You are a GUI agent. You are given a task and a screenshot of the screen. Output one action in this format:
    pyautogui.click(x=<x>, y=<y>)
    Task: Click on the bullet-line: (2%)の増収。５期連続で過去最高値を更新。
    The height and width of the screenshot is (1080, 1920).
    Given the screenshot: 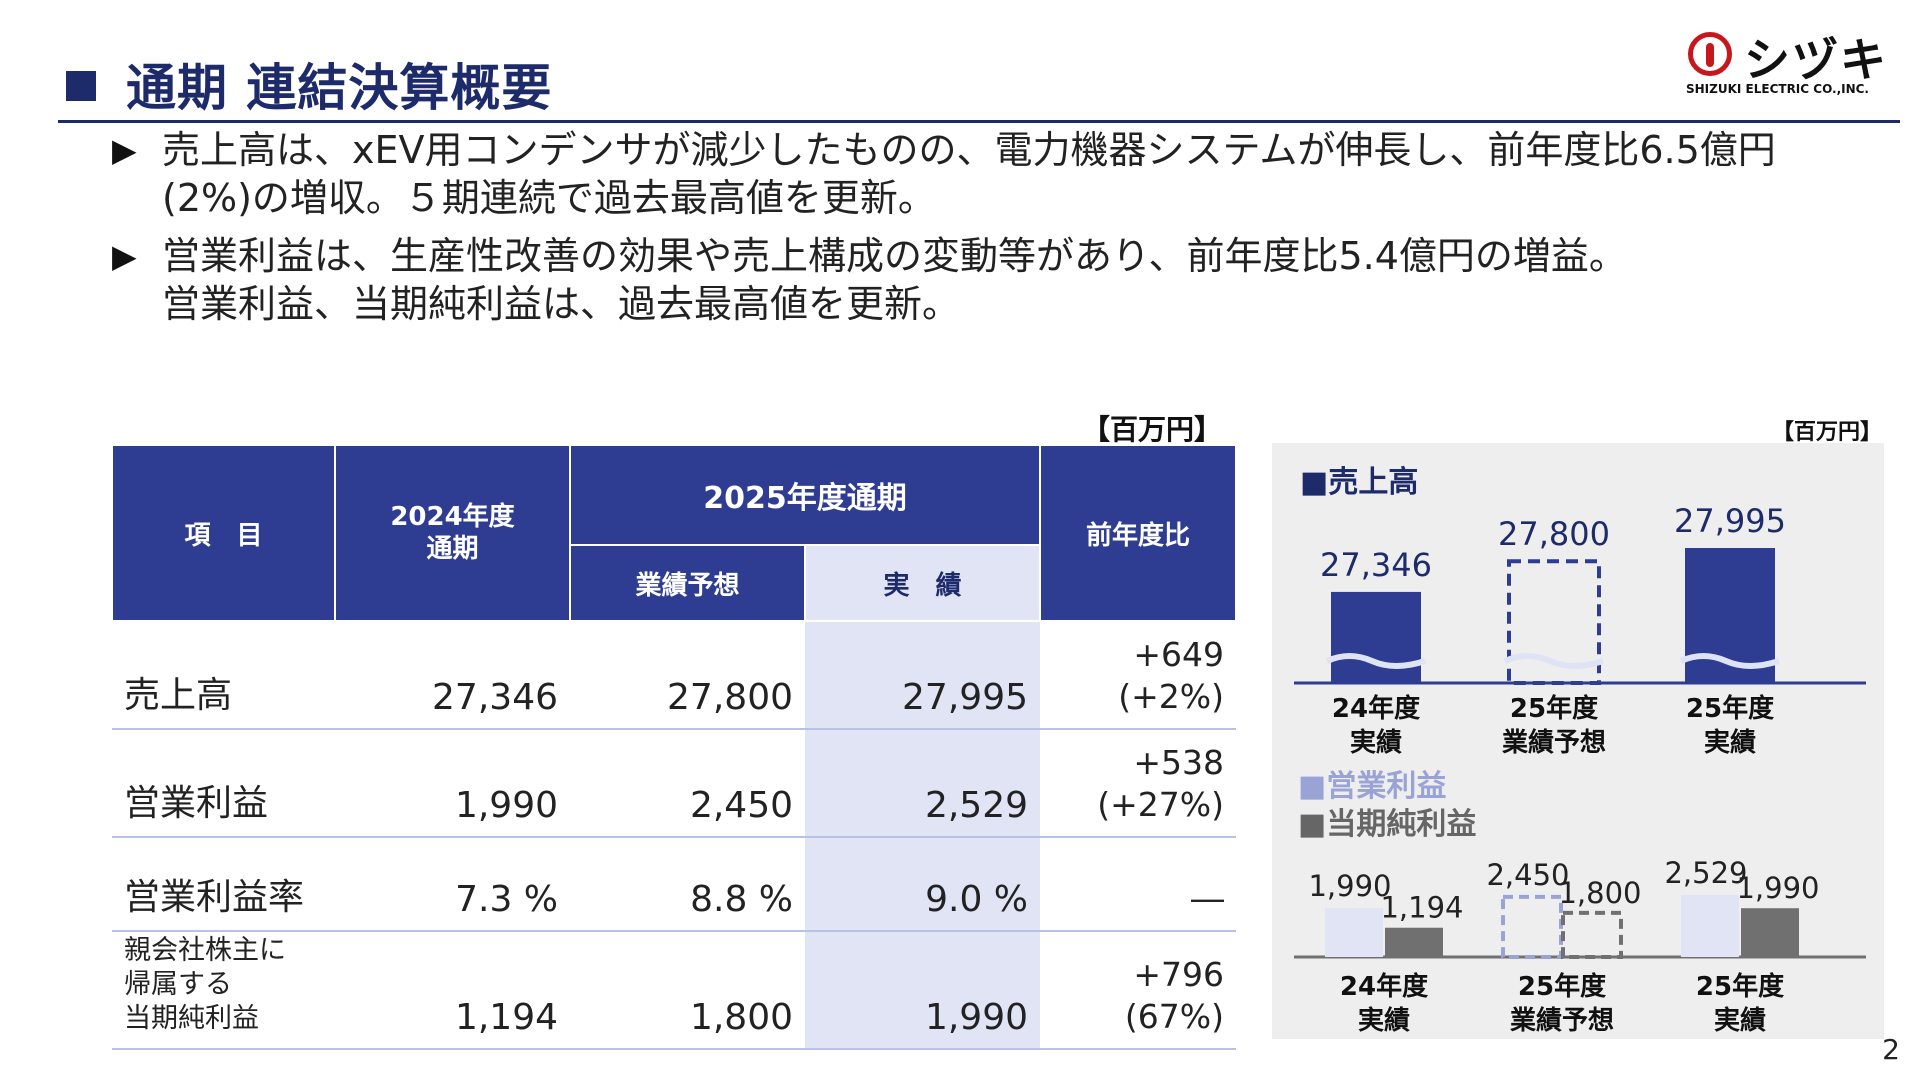 What is the action you would take?
    pyautogui.click(x=549, y=198)
    